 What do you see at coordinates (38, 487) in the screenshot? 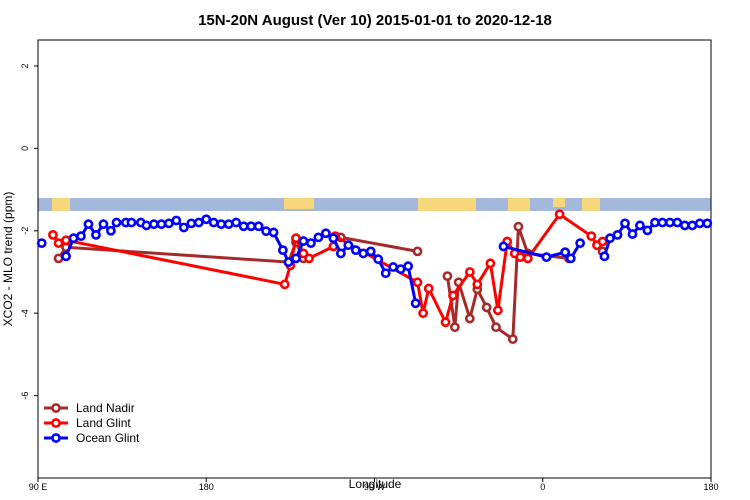
I see `x-tick-label: 90 E` at bounding box center [38, 487].